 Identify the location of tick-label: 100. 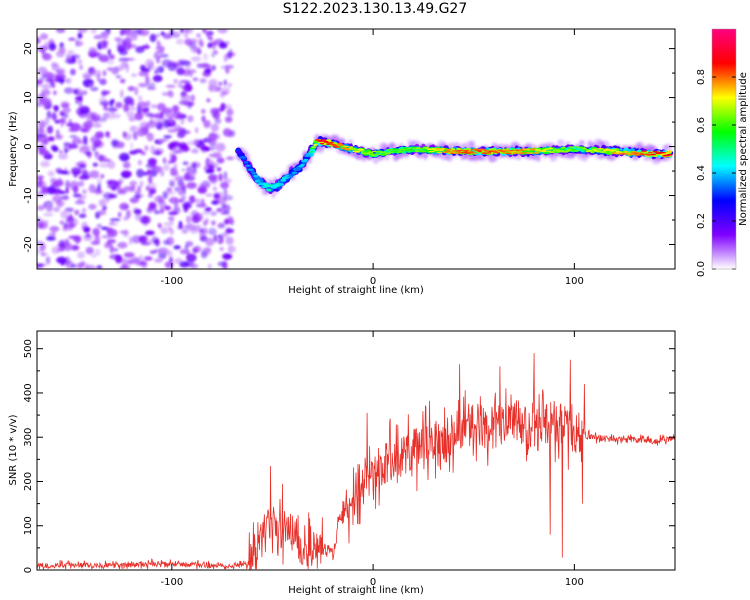
(574, 281).